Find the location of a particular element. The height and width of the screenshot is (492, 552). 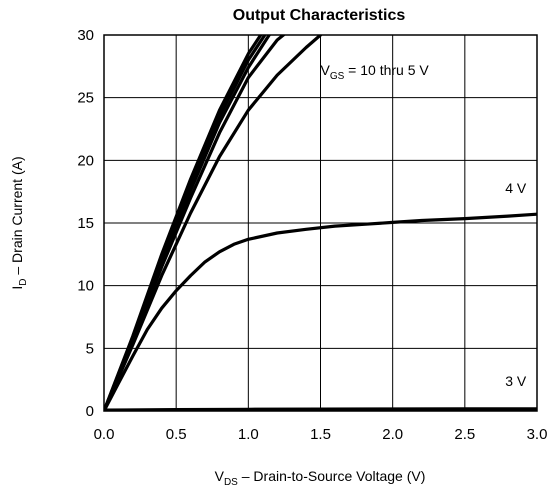

x-tick-labels: 0.0 0.5 1.0 1.5 2.0 2.5 3.0 is located at coordinates (321, 434).